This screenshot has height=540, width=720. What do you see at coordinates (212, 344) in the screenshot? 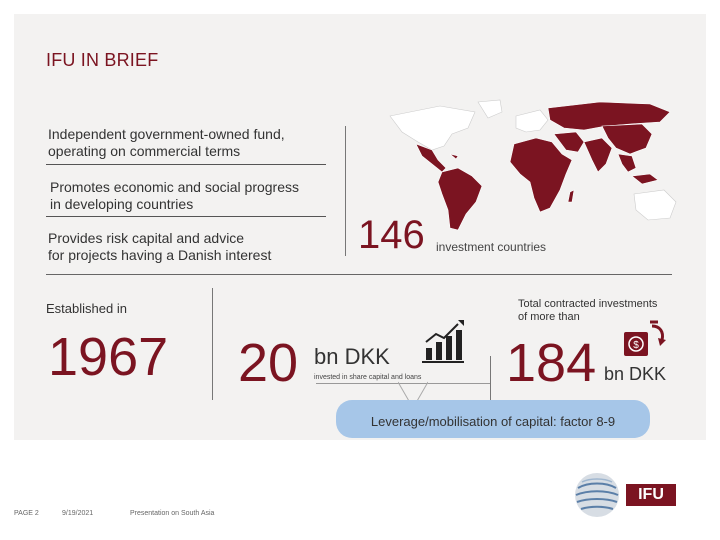
I see `established-divider` at bounding box center [212, 344].